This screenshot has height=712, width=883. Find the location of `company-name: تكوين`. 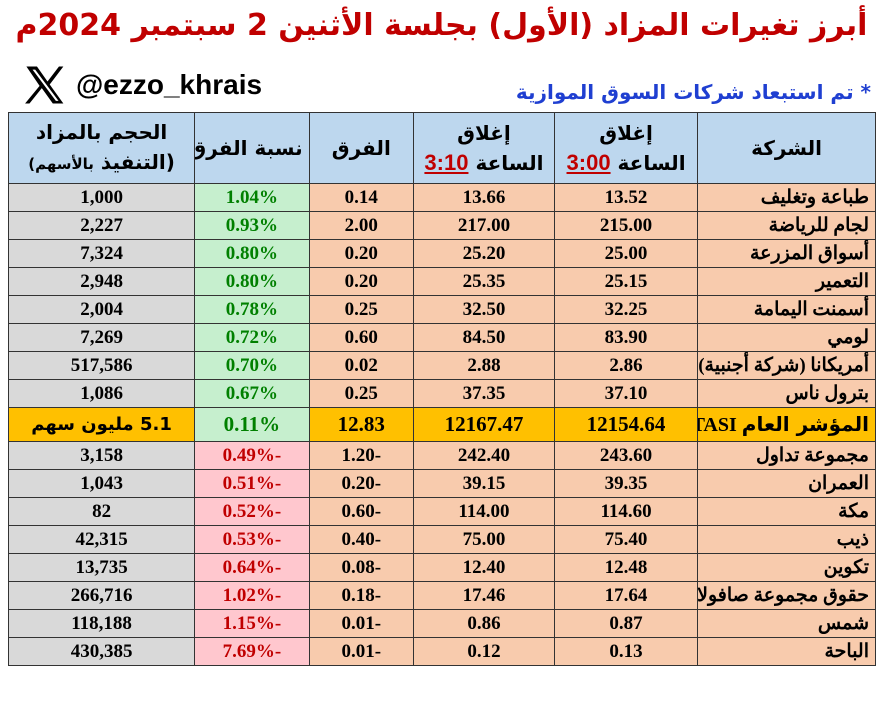

company-name: تكوين is located at coordinates (786, 567).